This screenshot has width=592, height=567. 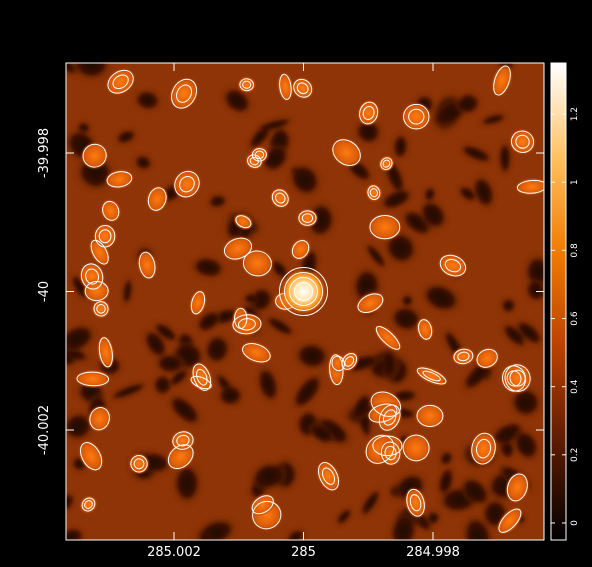 I want to click on colorbar-tick-label: 1, so click(x=575, y=182).